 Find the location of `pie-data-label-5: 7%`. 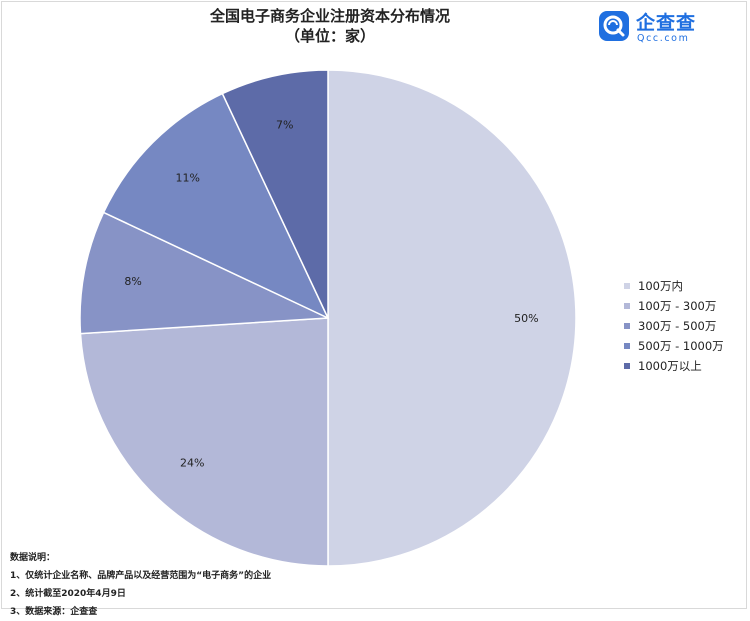

pie-data-label-5: 7% is located at coordinates (284, 124).